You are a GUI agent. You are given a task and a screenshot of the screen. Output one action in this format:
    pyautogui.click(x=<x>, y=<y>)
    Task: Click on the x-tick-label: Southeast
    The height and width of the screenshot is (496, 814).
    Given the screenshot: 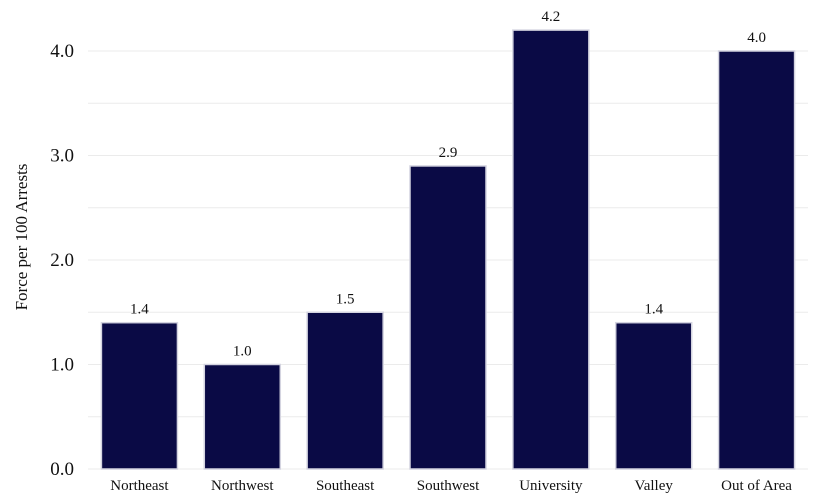 What is the action you would take?
    pyautogui.click(x=345, y=486)
    